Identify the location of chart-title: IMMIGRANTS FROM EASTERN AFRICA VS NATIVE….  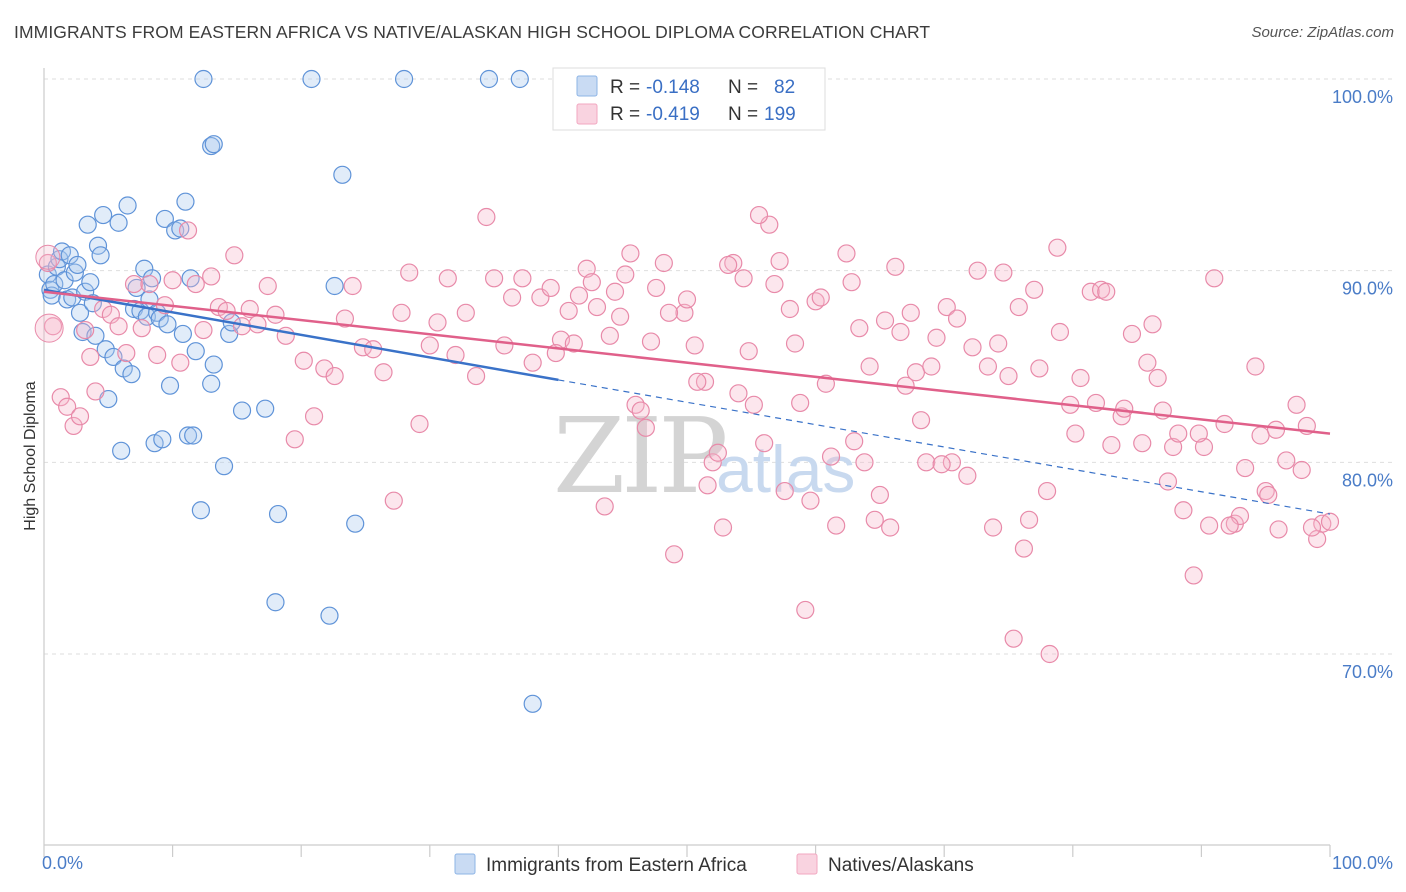
(472, 32).